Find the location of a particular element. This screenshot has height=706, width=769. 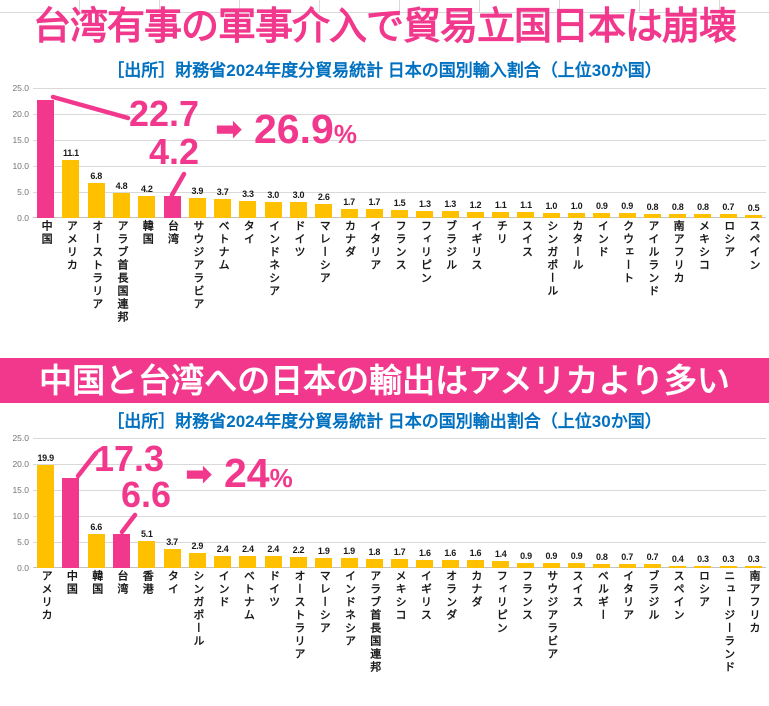

category-column: イギリス is located at coordinates (475, 289).